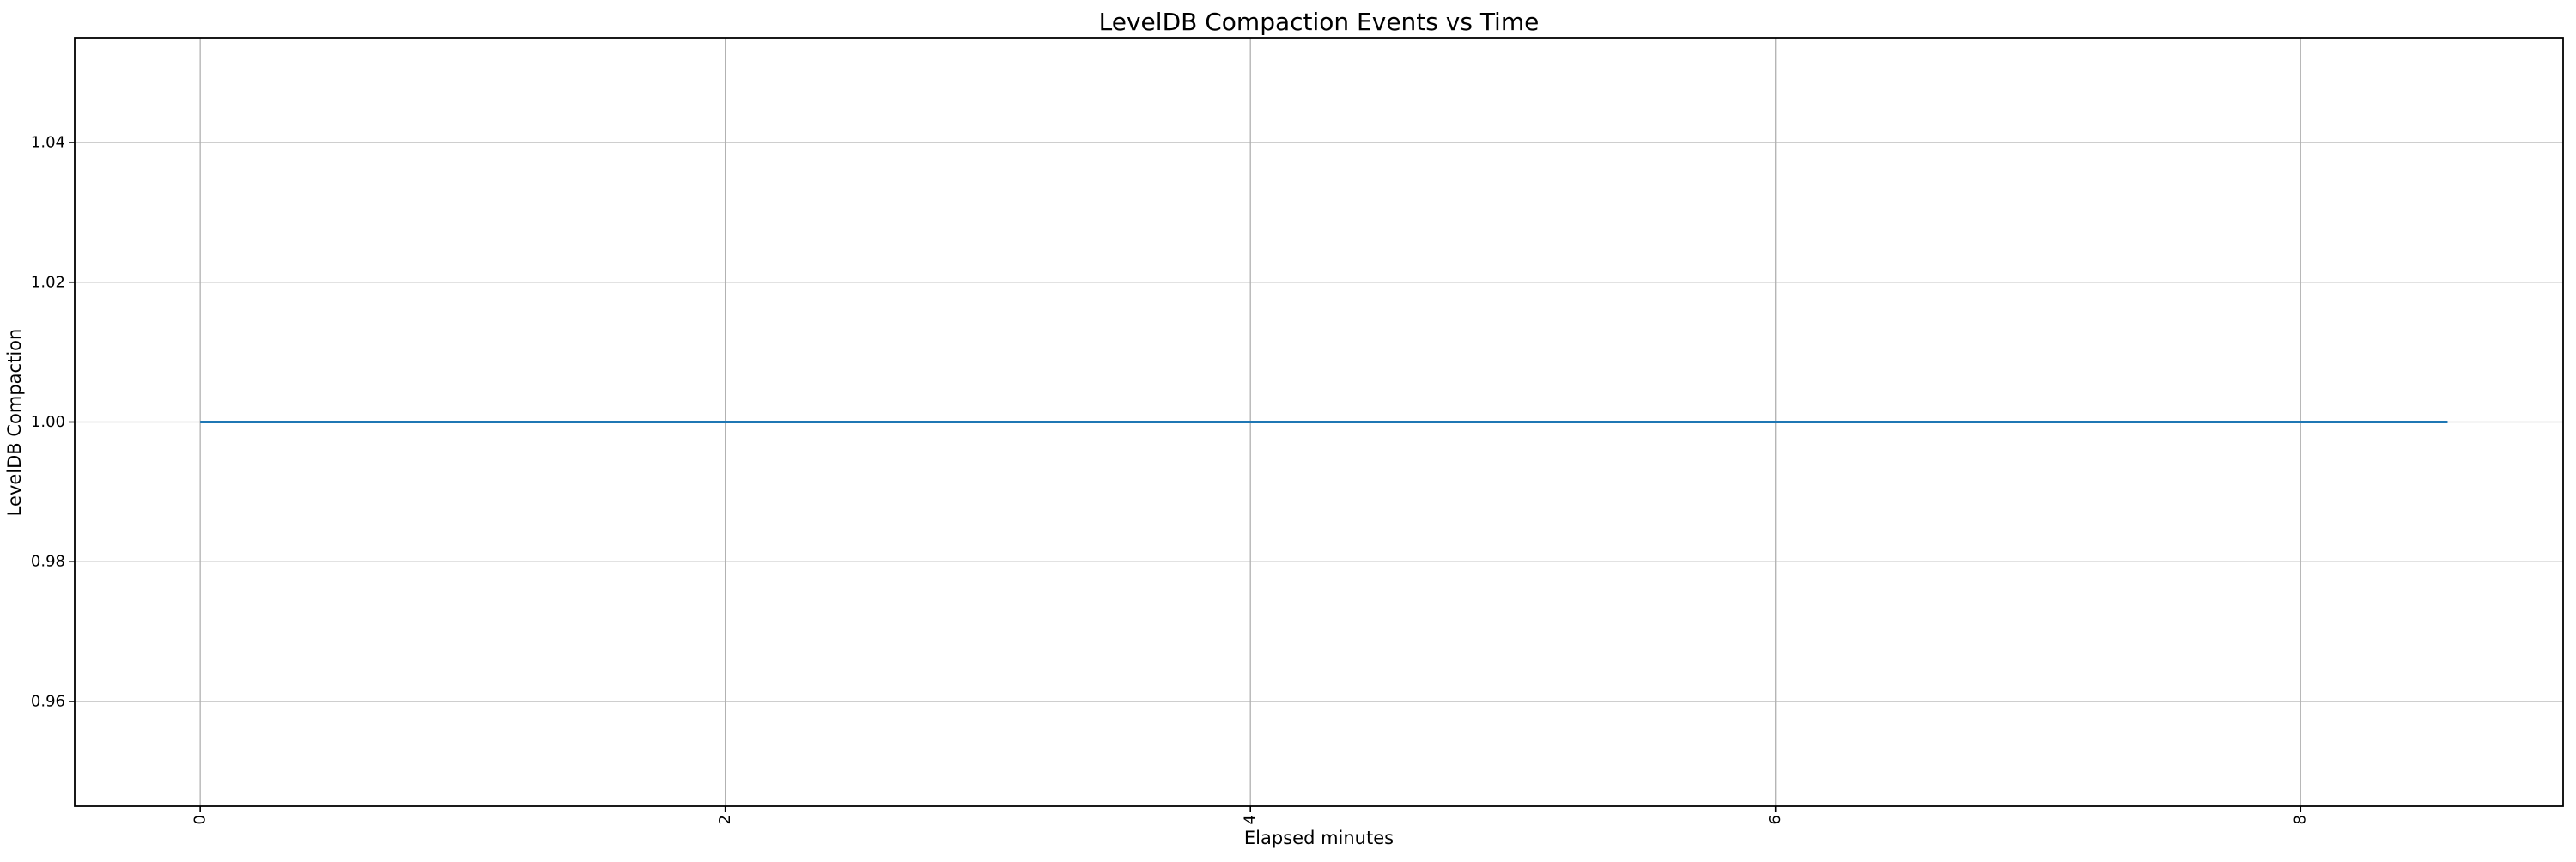 The width and height of the screenshot is (2576, 862). I want to click on x-axis-label: Elapsed minutes, so click(1319, 838).